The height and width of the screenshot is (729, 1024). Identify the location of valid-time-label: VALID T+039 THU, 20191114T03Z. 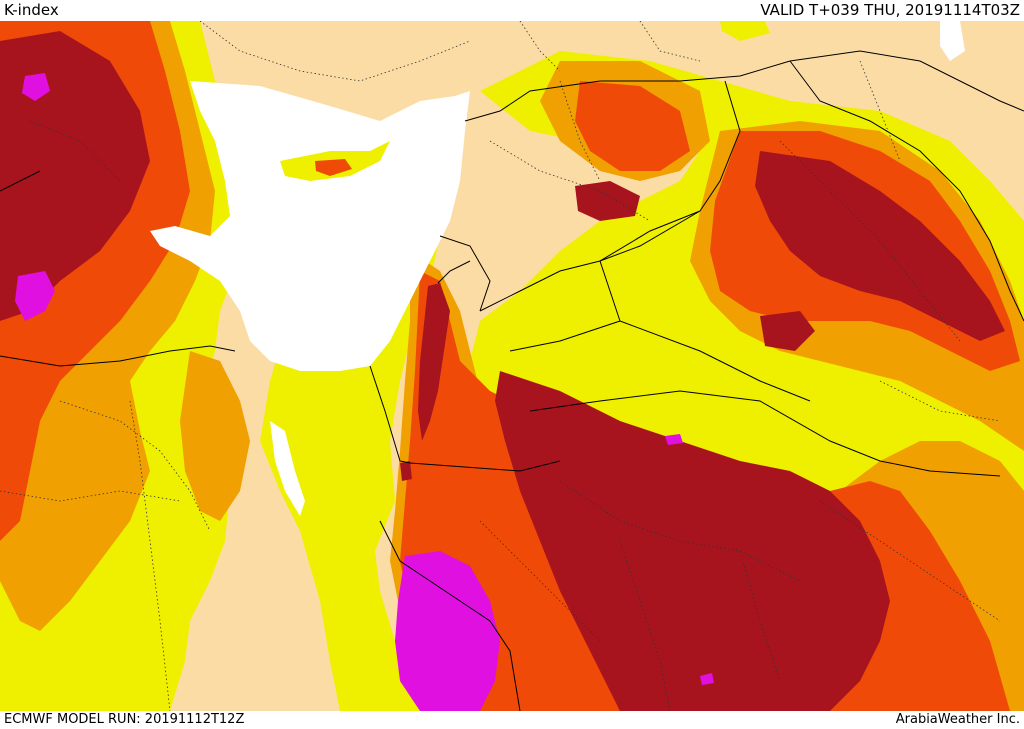
(890, 10).